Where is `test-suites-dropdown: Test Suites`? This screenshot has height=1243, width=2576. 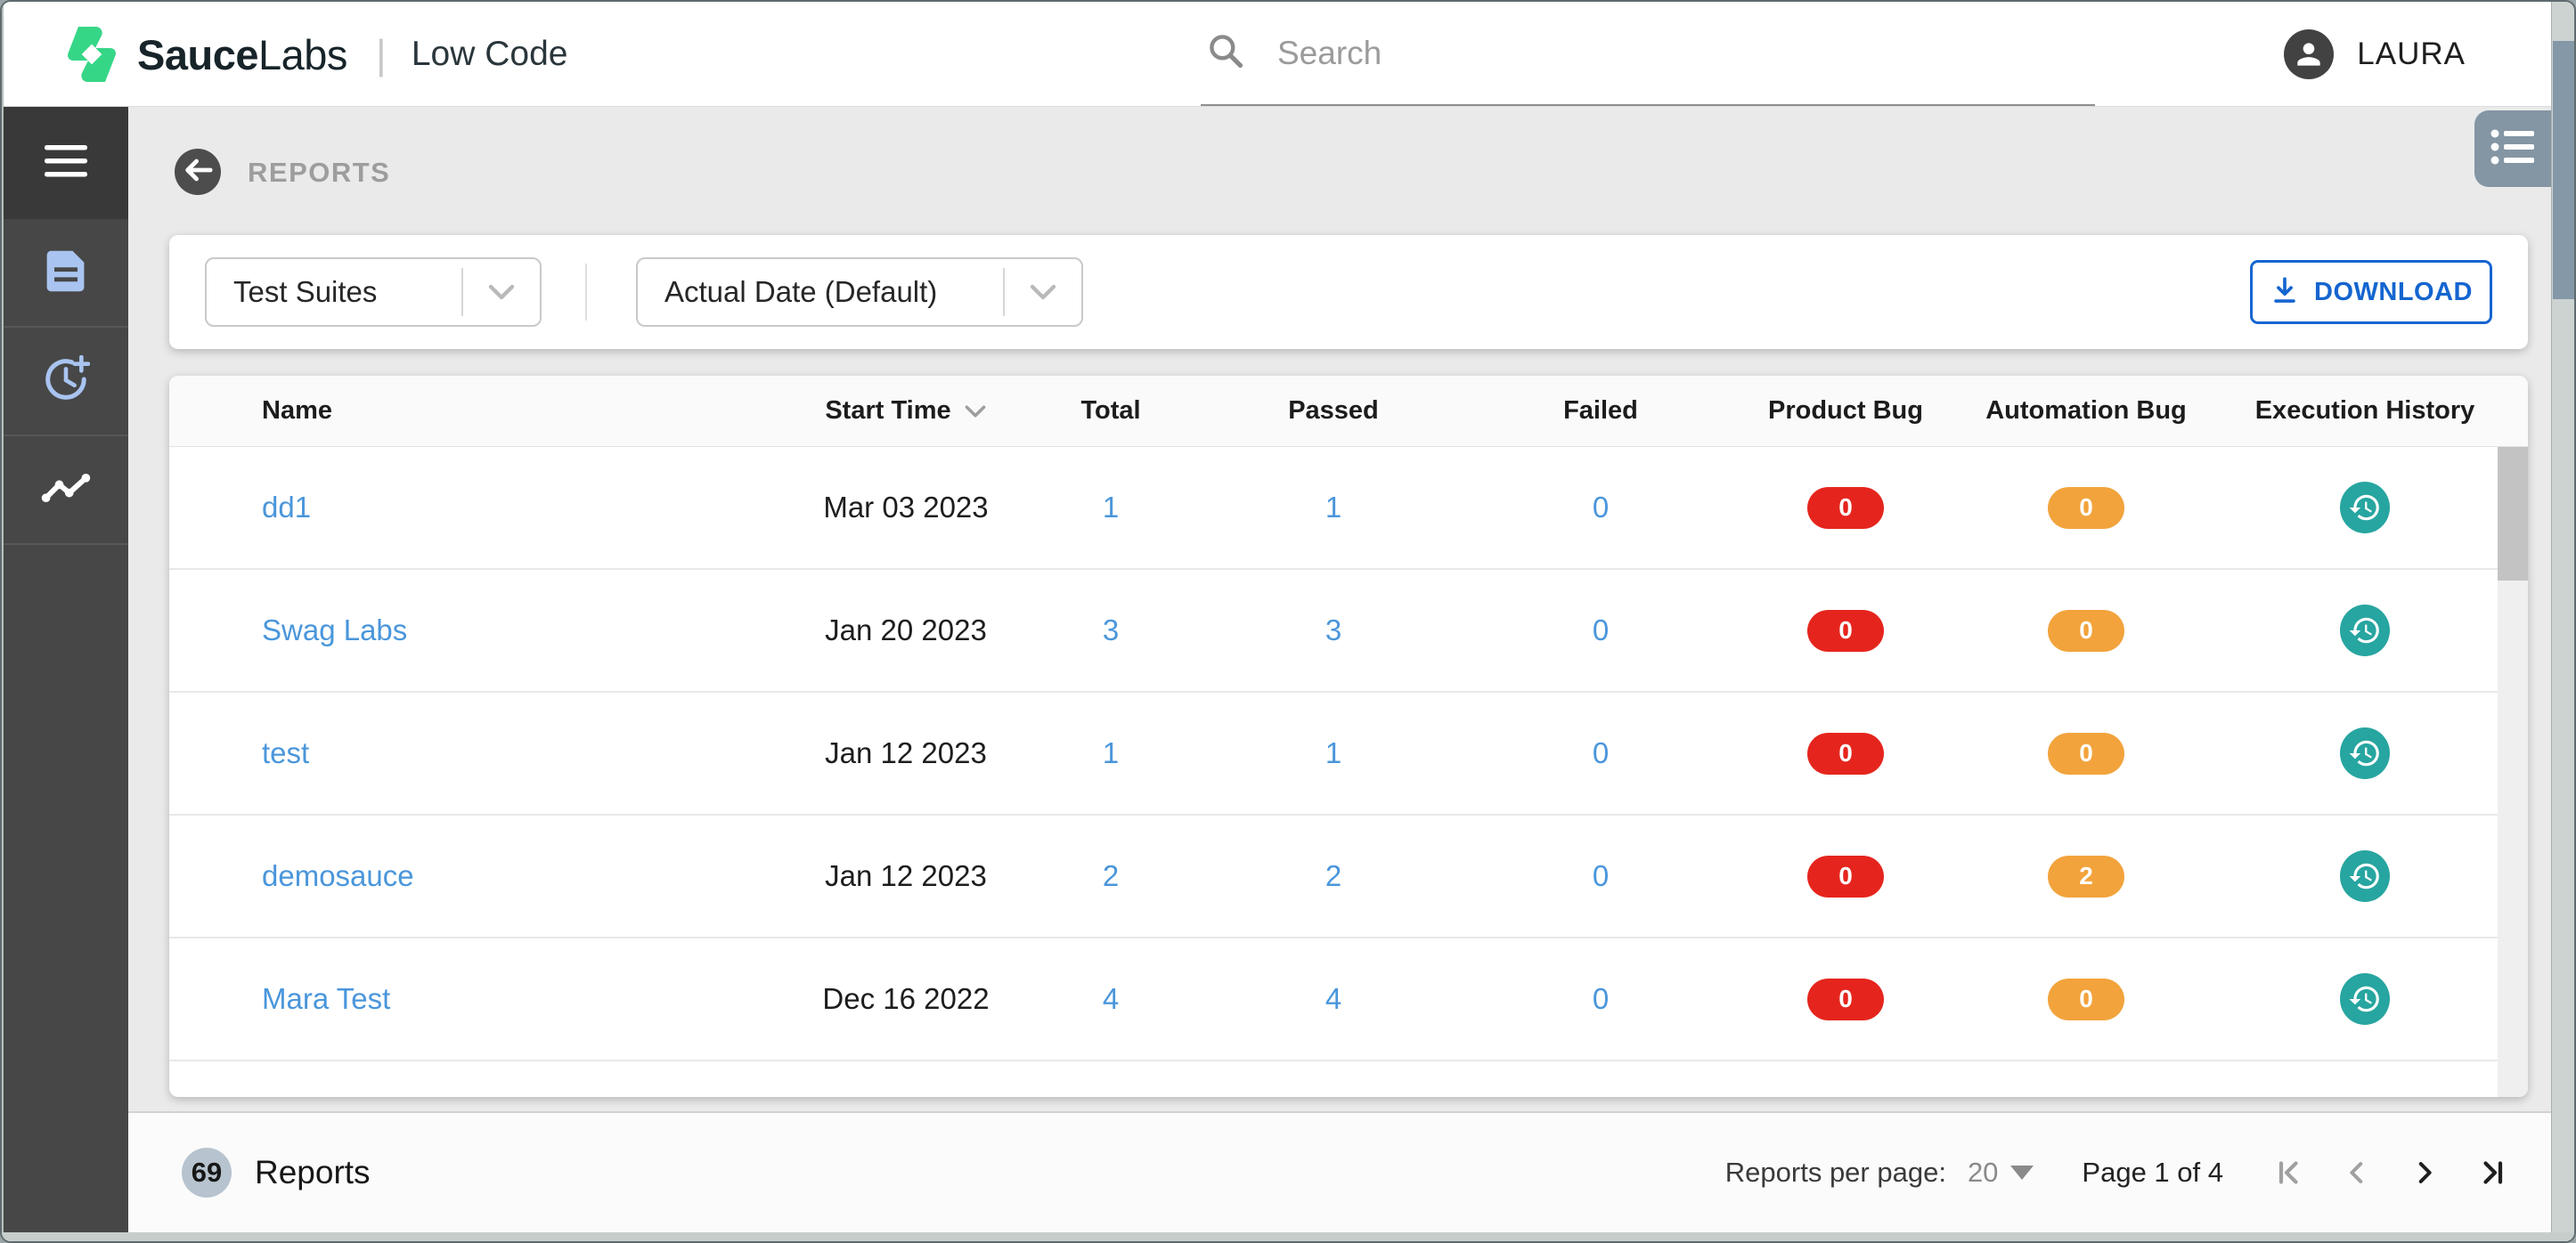
test-suites-dropdown: Test Suites is located at coordinates (374, 292).